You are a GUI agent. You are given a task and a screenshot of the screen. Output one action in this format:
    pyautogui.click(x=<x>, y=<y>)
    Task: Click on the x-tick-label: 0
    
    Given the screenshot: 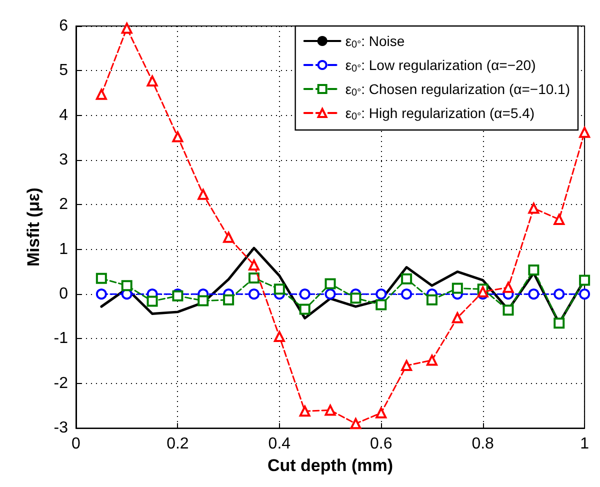 What is the action you would take?
    pyautogui.click(x=76, y=444)
    